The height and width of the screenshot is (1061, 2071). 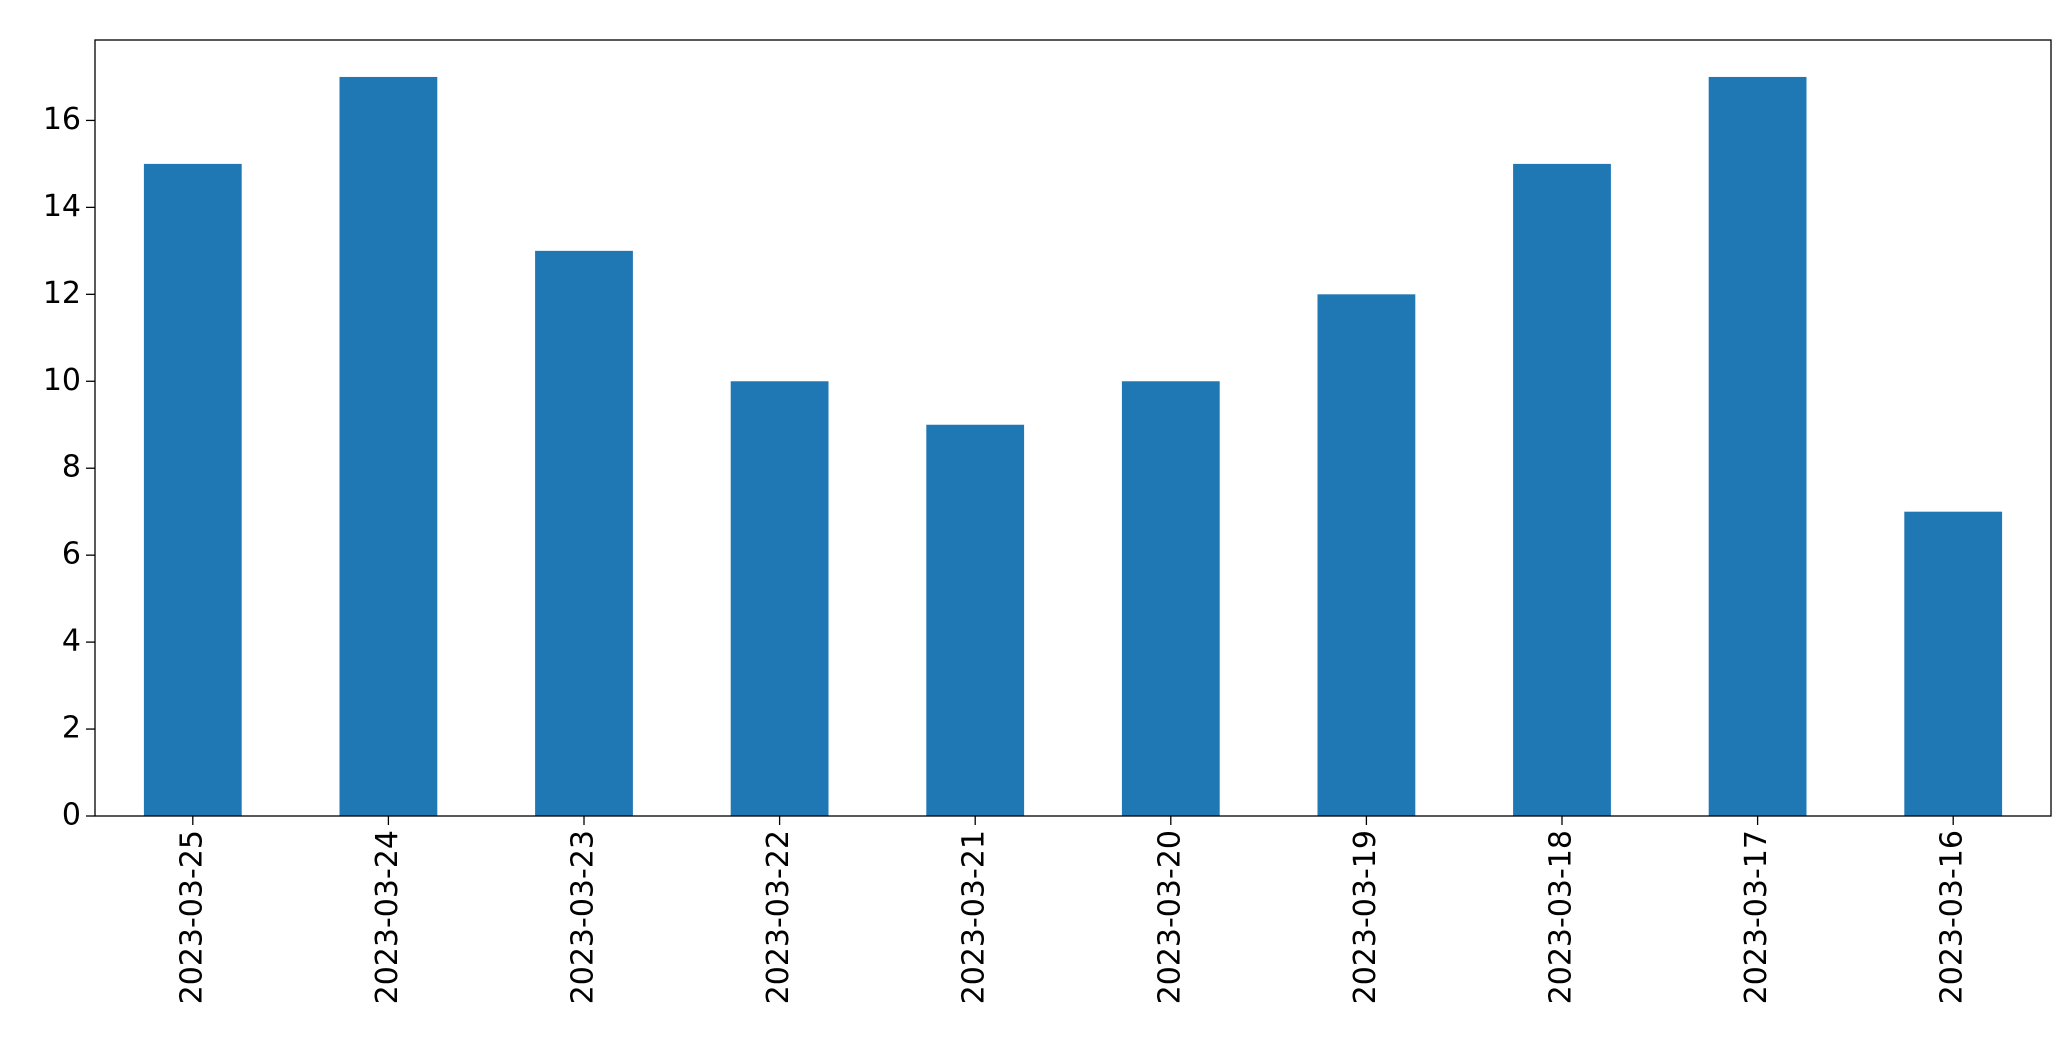 I want to click on y-tick-label: 14, so click(x=62, y=206).